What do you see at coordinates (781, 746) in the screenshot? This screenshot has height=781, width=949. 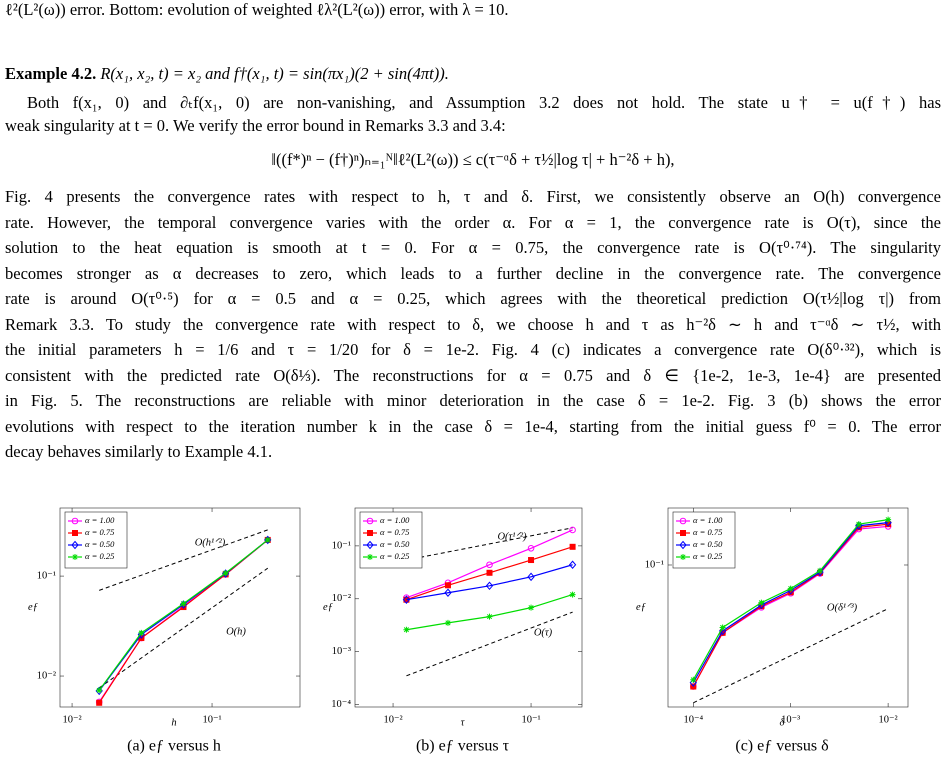 I see `caption: (c) eƒ versus δ` at bounding box center [781, 746].